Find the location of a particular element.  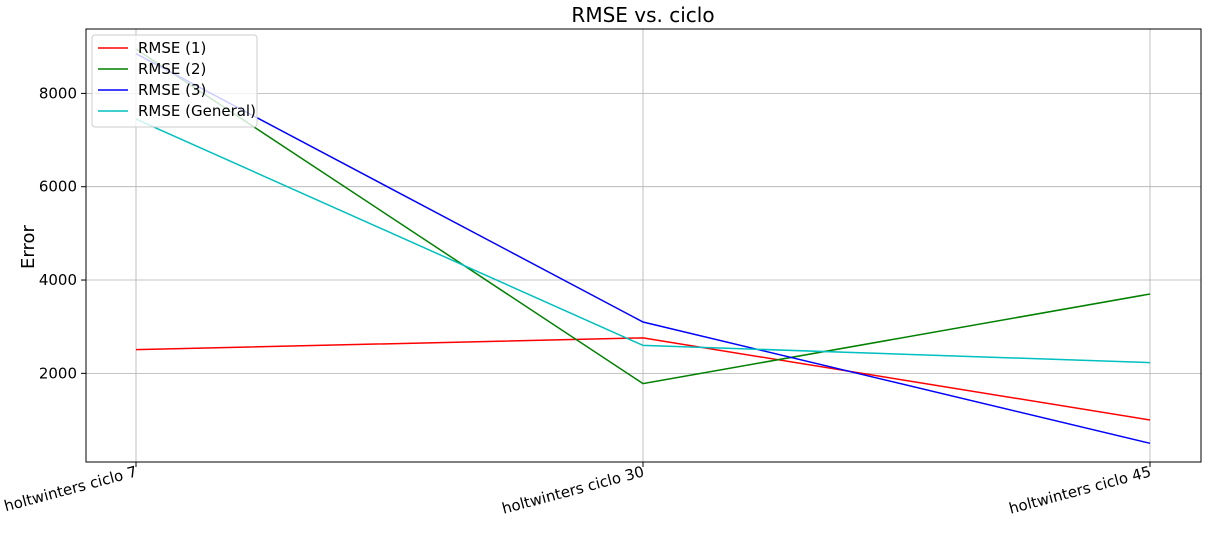

y-axis-label: Error is located at coordinates (28, 246).